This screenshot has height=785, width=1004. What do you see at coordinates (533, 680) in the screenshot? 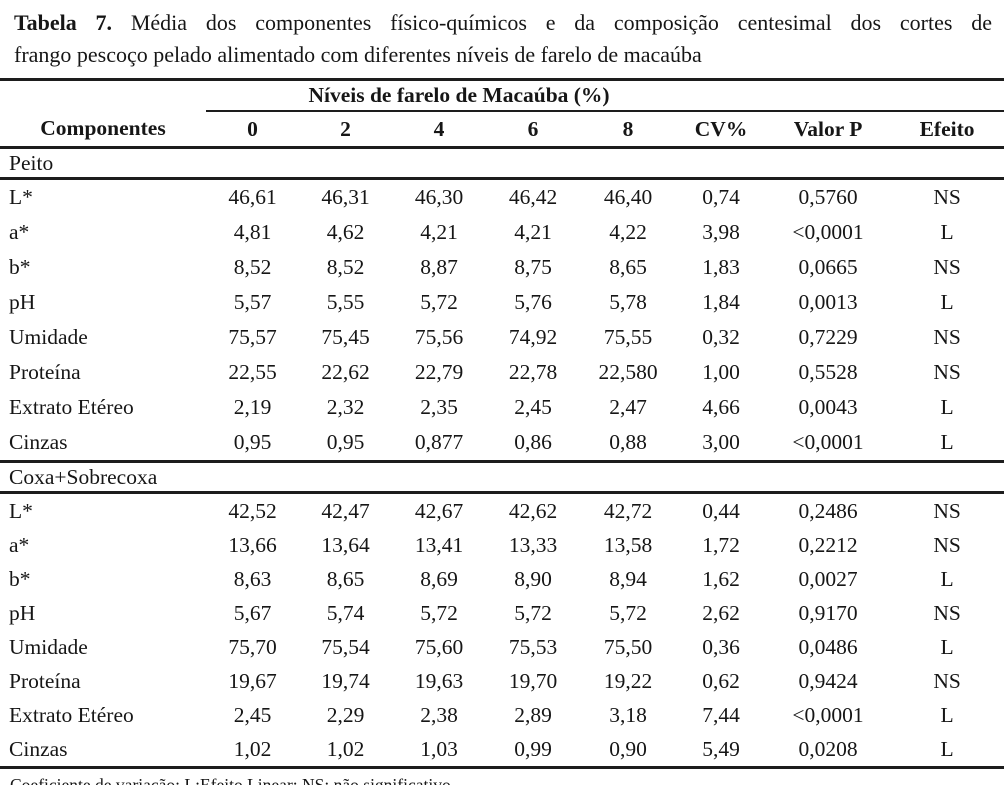
I see `cell-value: 19,70` at bounding box center [533, 680].